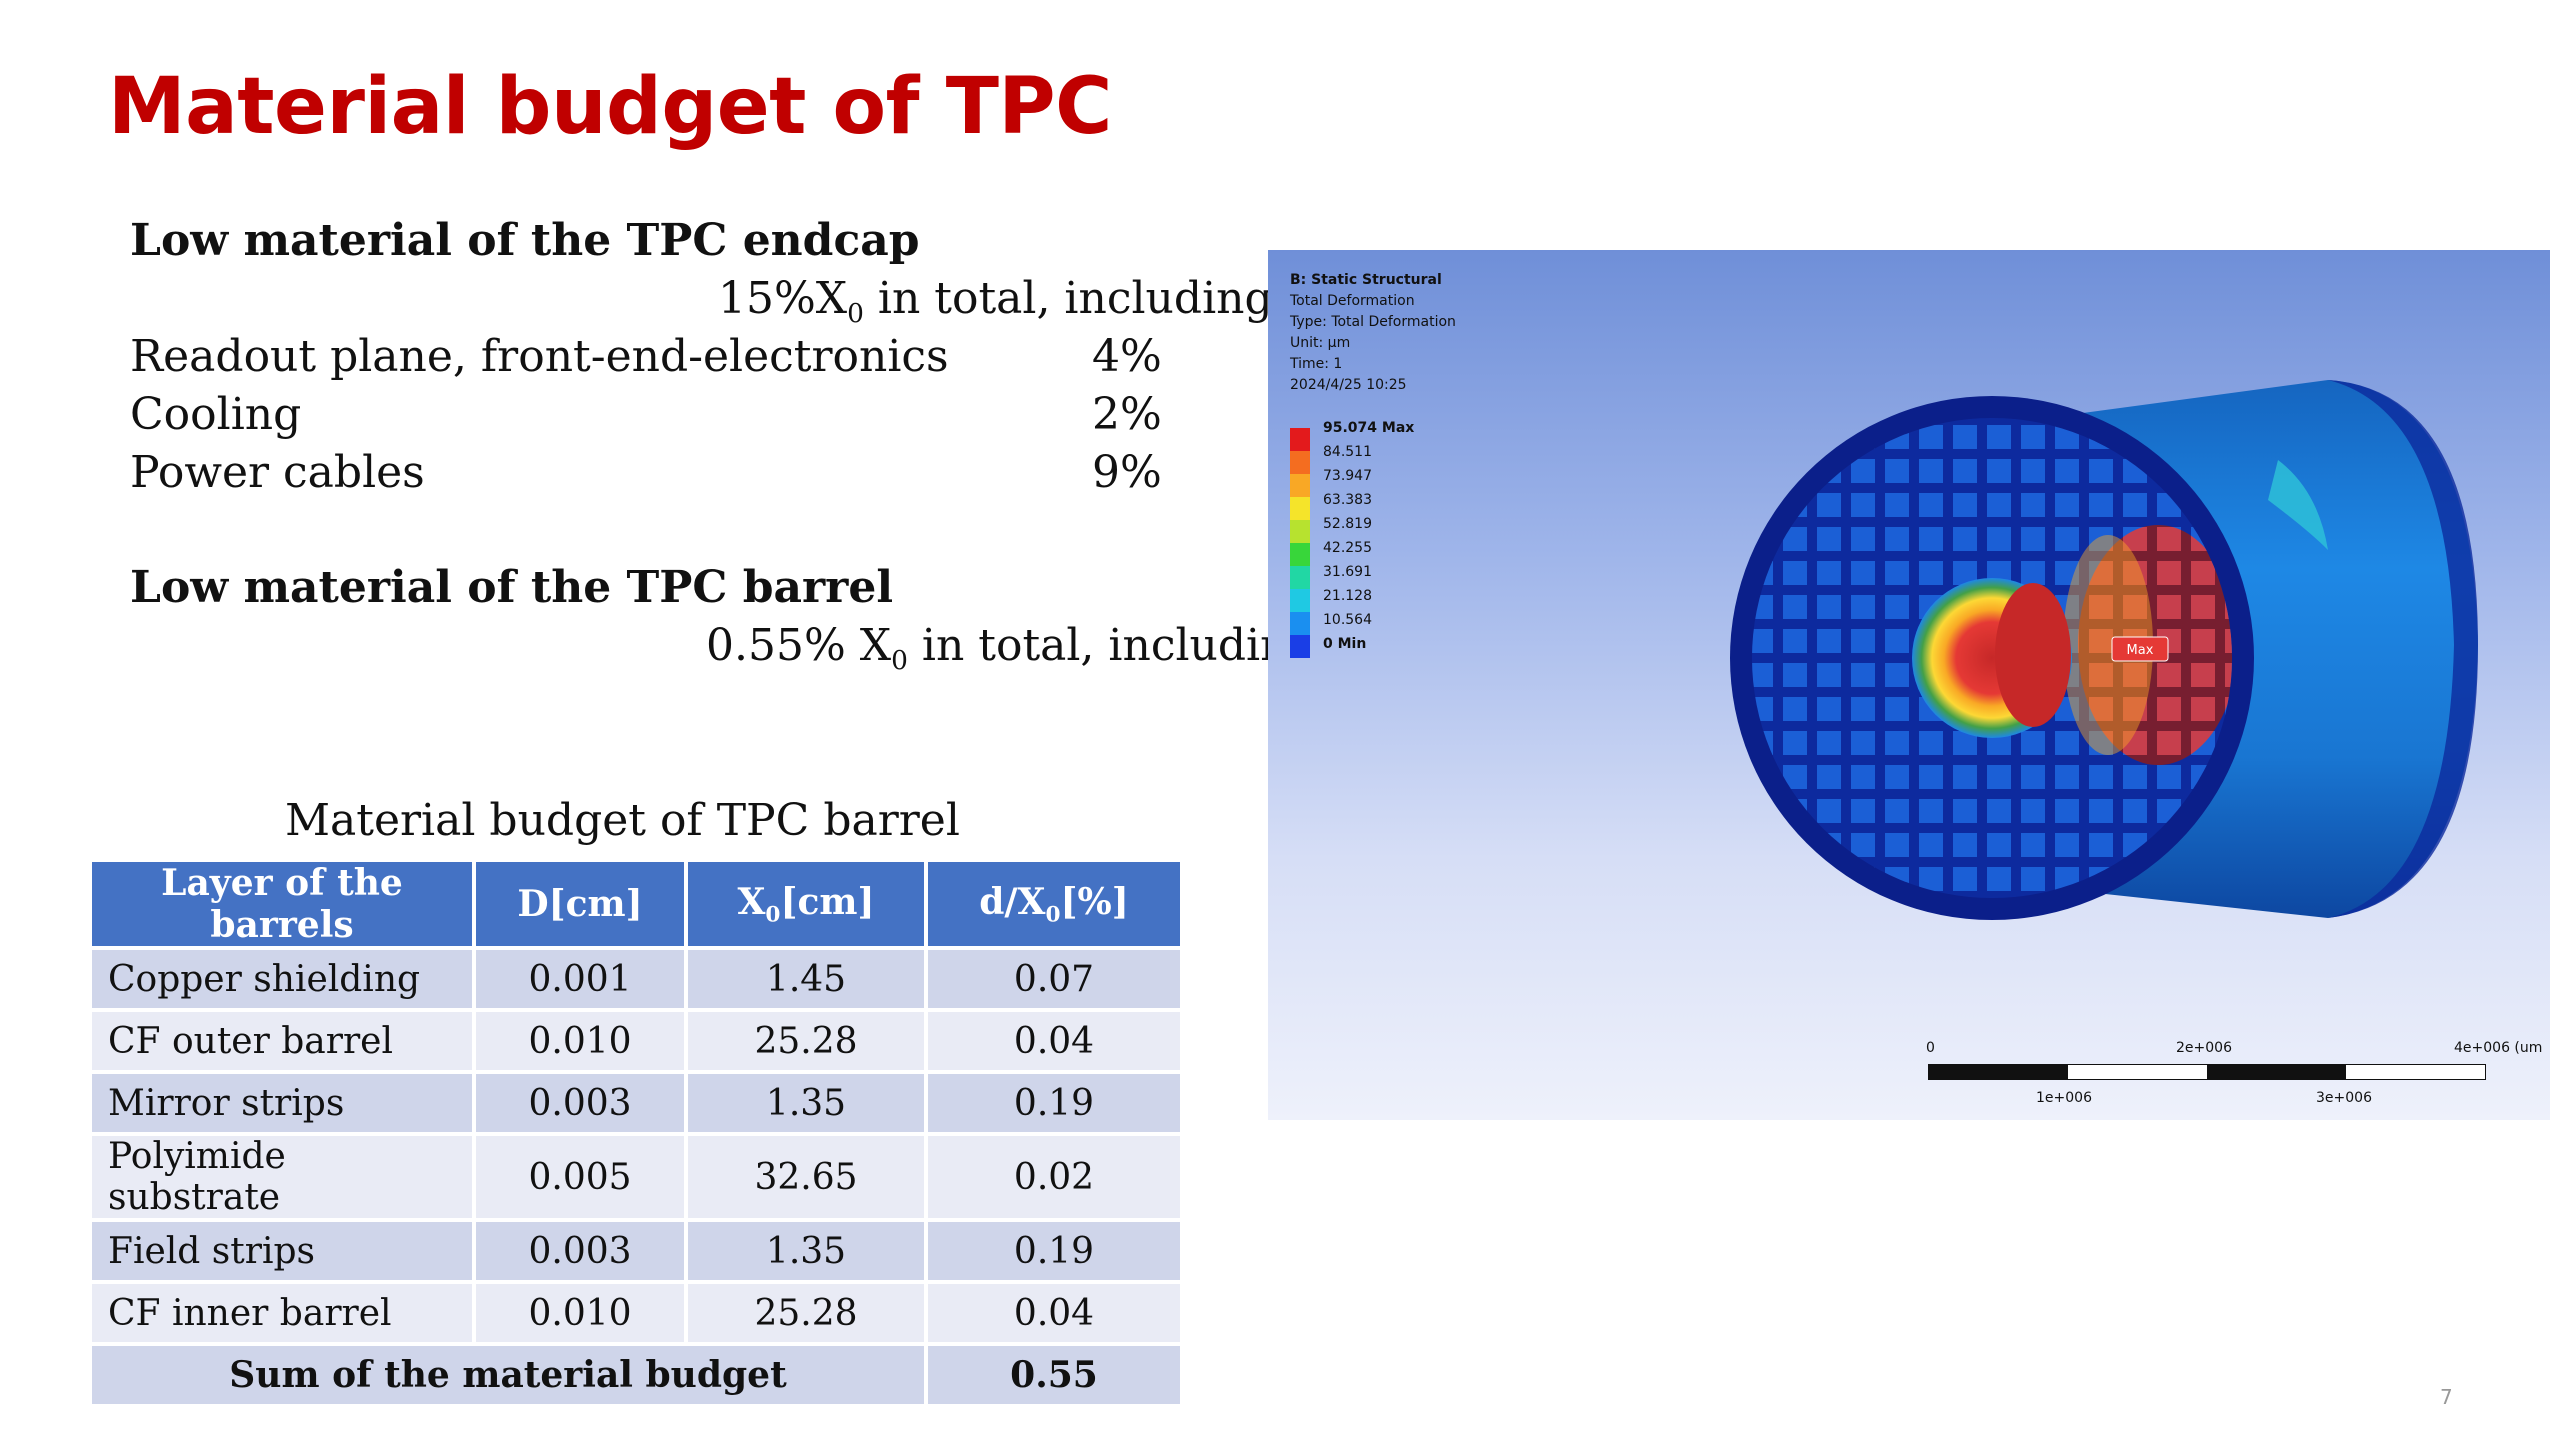  What do you see at coordinates (2204, 1048) in the screenshot?
I see `scale-label-top: 2e+006` at bounding box center [2204, 1048].